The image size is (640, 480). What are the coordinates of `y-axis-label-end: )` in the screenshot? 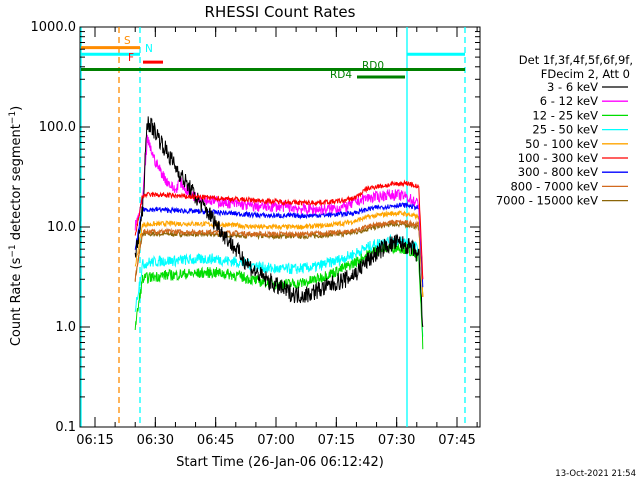 It's located at (16, 108).